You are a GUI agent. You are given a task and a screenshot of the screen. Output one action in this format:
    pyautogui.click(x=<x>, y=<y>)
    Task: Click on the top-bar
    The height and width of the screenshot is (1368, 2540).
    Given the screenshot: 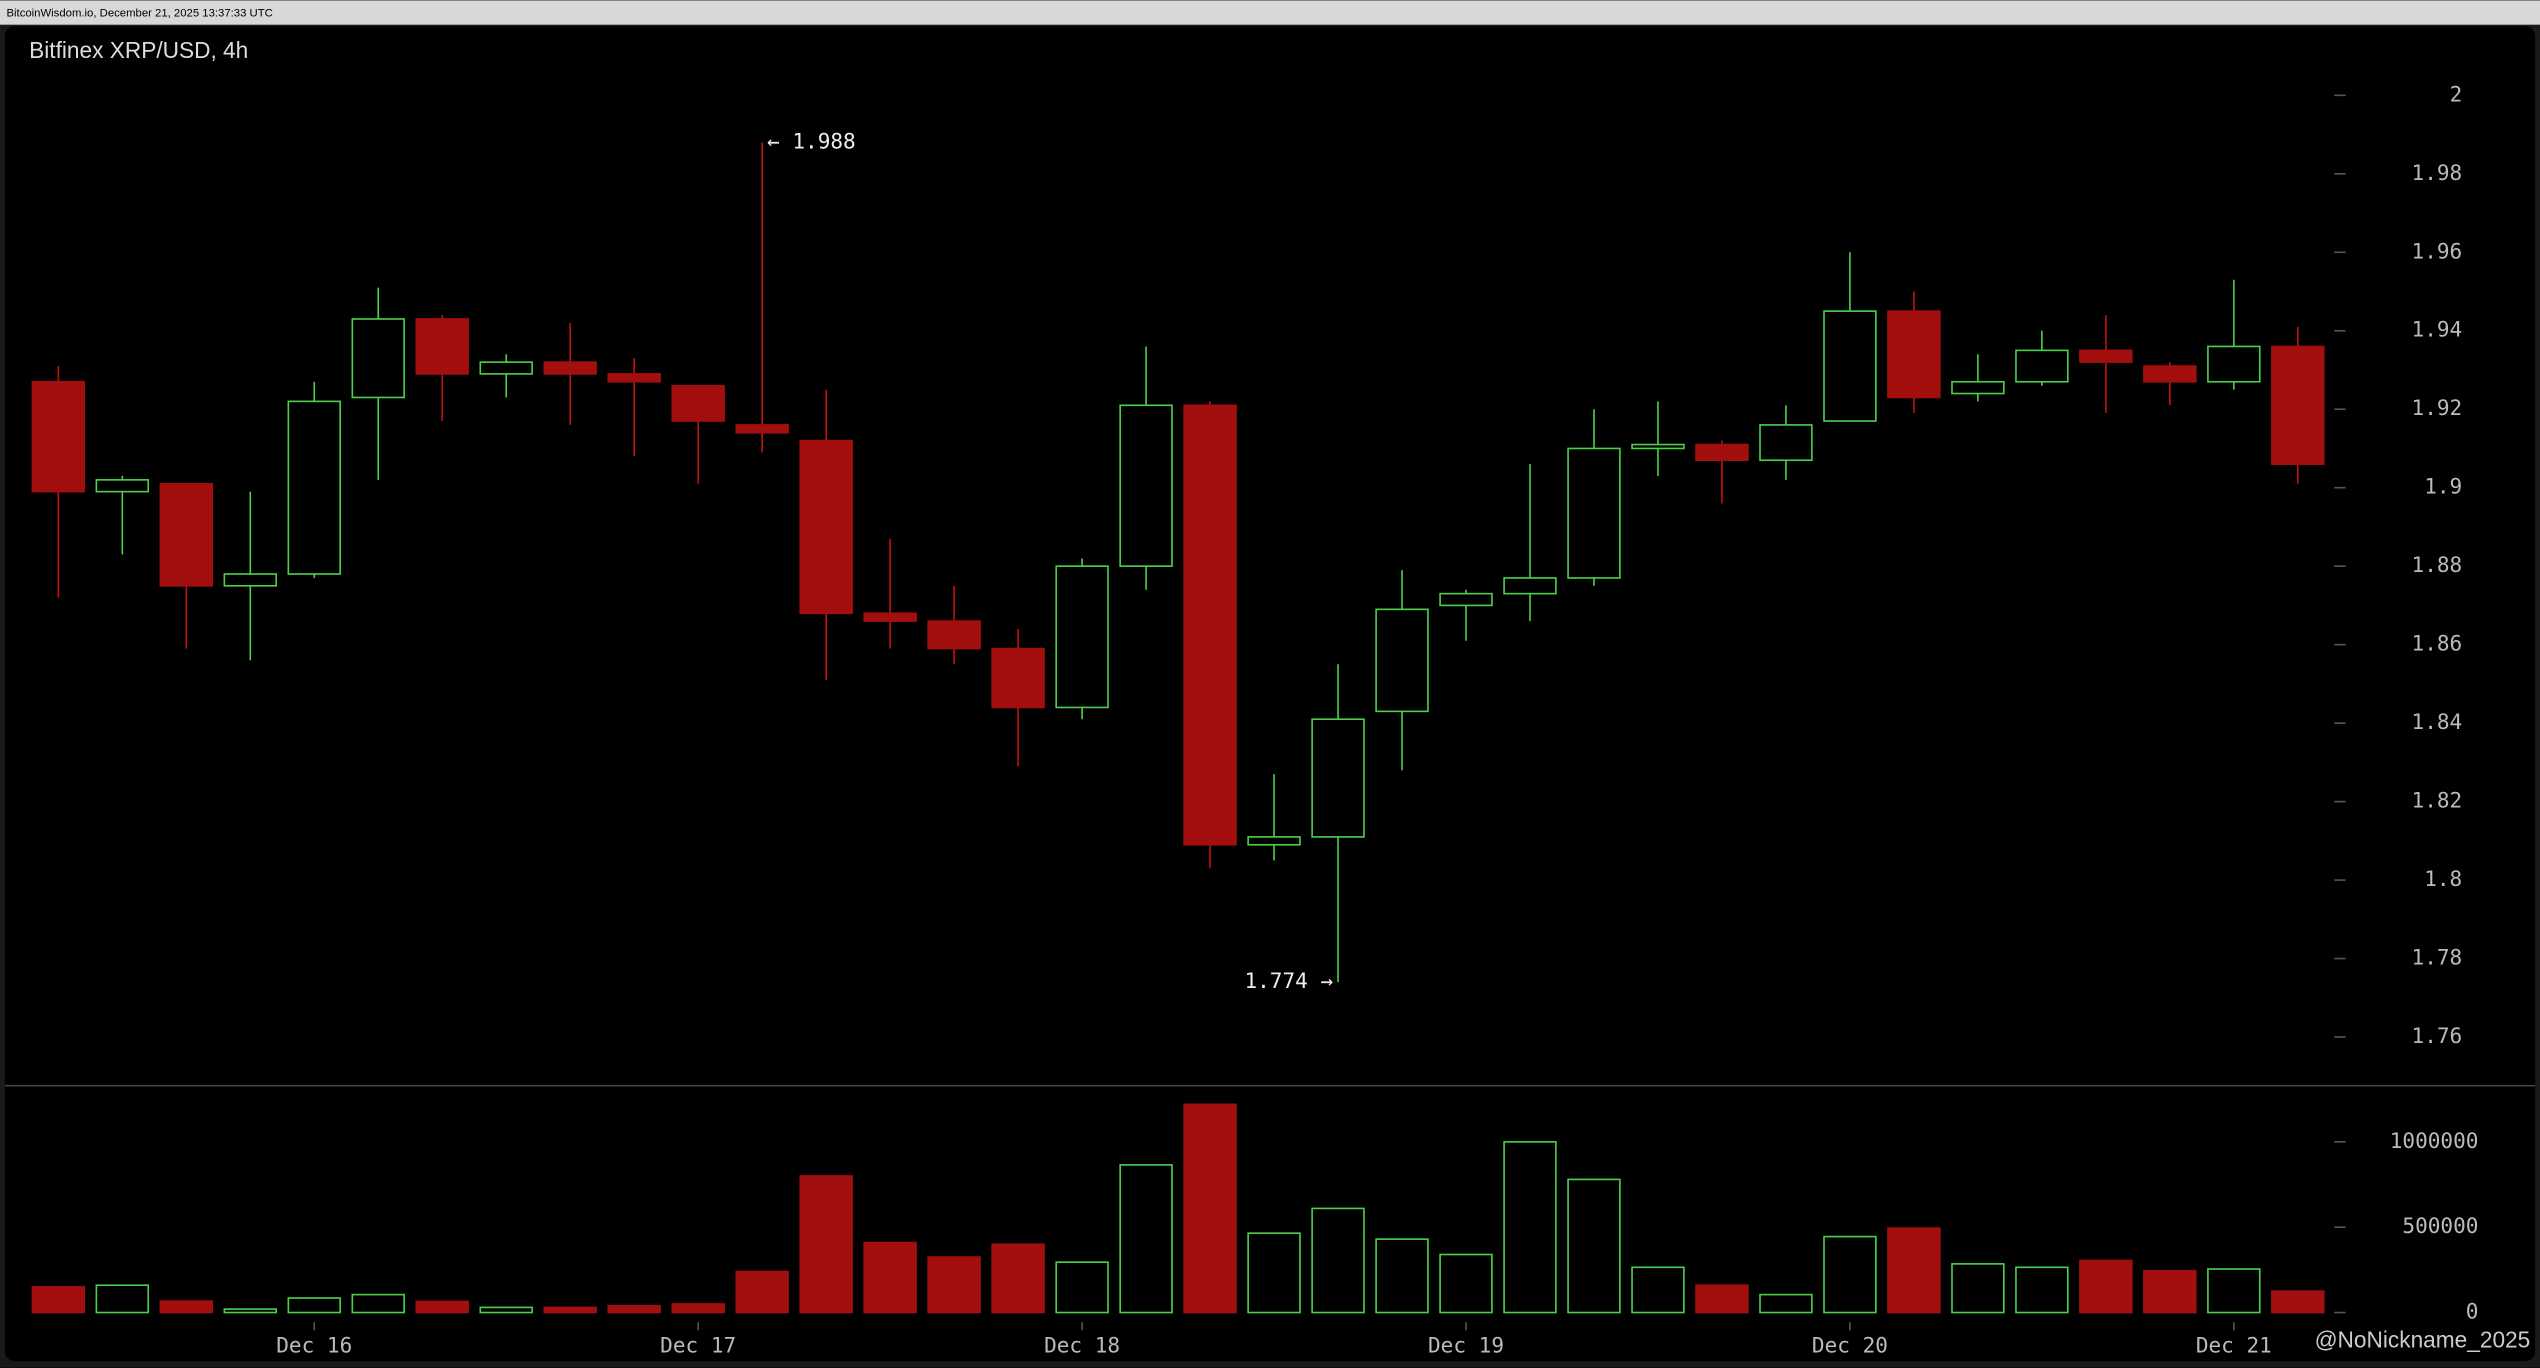 What is the action you would take?
    pyautogui.click(x=1270, y=12)
    